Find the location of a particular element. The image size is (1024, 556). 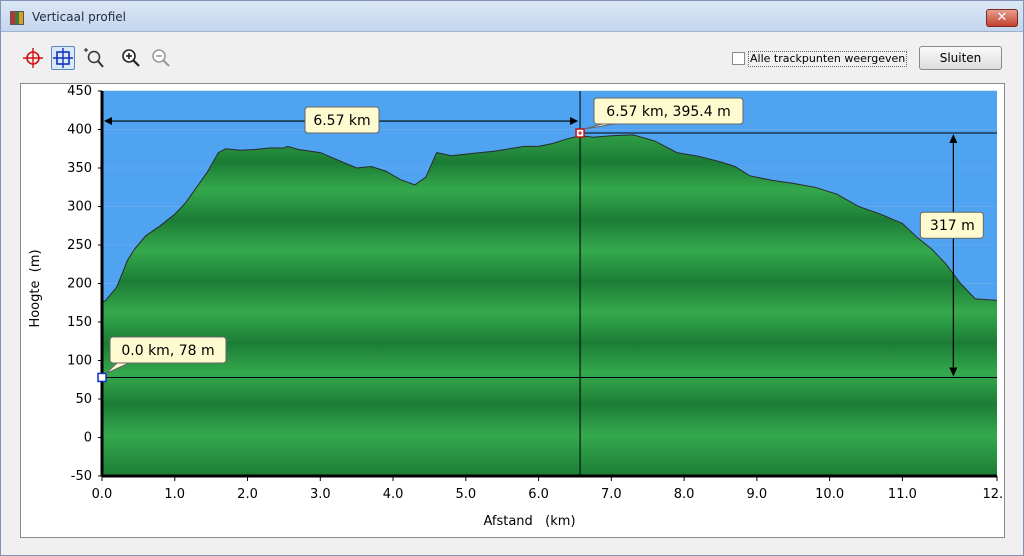

distance-arrowhead-left is located at coordinates (108, 121).